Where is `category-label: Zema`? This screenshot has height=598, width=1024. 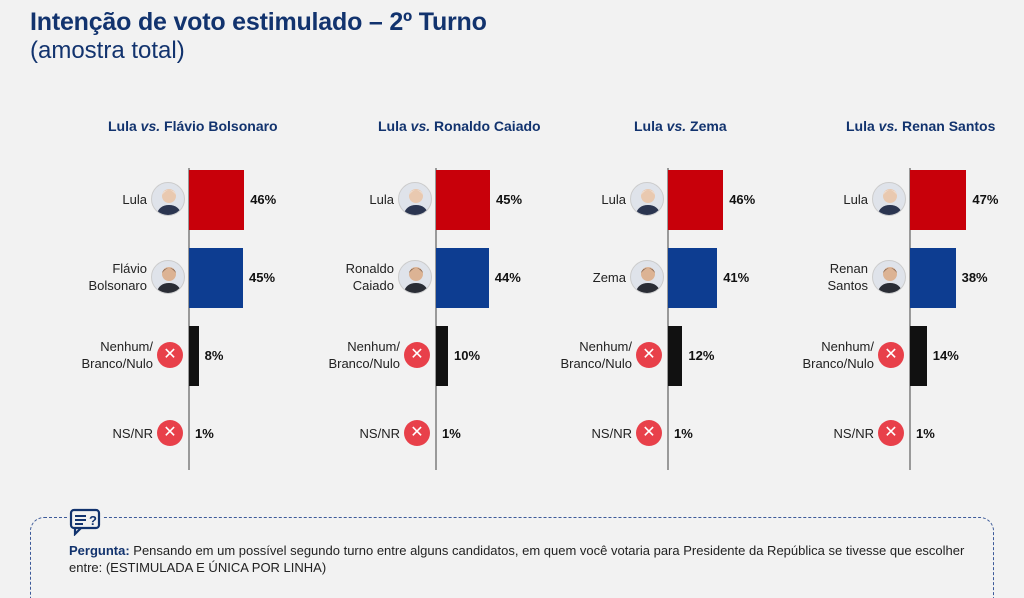
category-label: Zema is located at coordinates (609, 277).